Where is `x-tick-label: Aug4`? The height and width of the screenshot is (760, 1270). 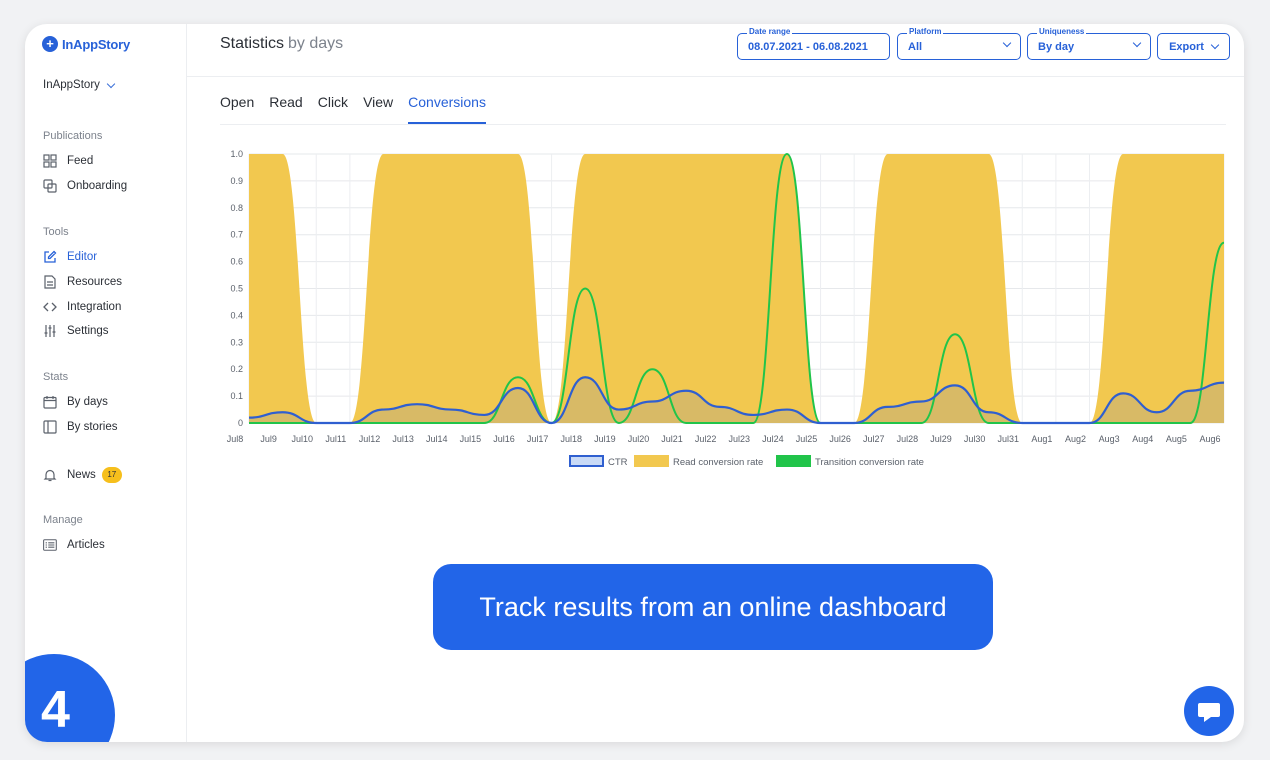 x-tick-label: Aug4 is located at coordinates (1142, 439).